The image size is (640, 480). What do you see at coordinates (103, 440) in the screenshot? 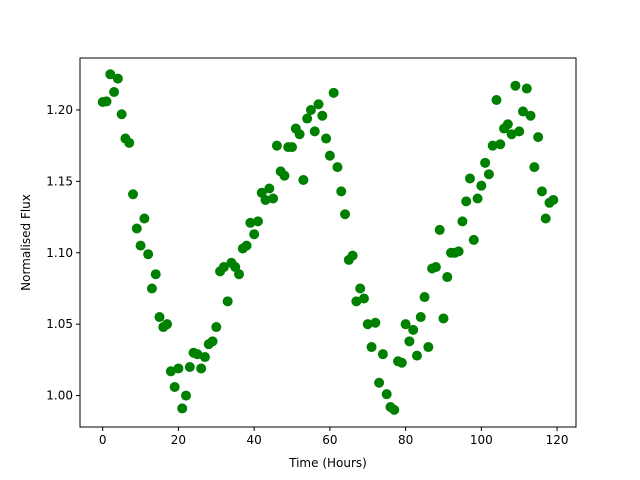
I see `x-tick-label: 0` at bounding box center [103, 440].